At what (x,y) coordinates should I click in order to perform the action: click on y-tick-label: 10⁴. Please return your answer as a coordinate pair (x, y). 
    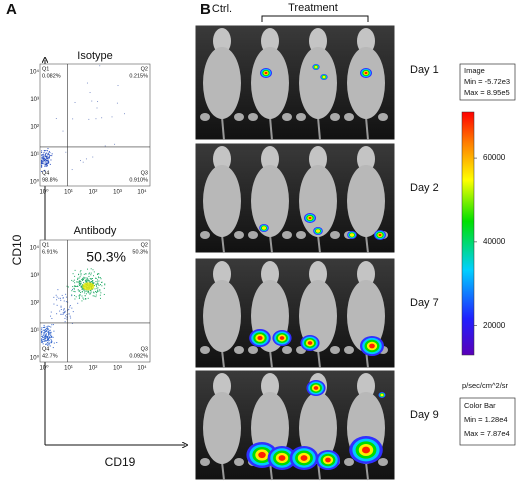
    Looking at the image, I should click on (35, 72).